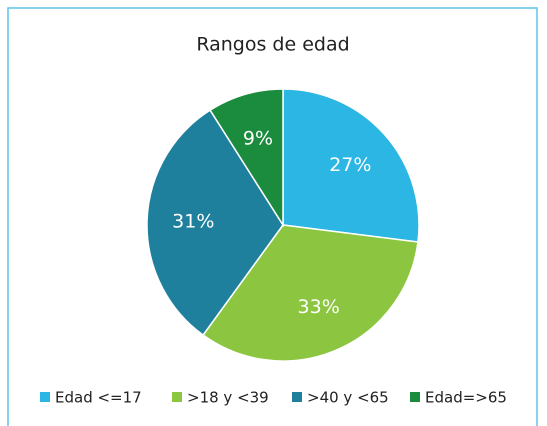 Image resolution: width=547 pixels, height=426 pixels. Describe the element at coordinates (348, 398) in the screenshot. I see `legend-label: >40 y <65` at that location.